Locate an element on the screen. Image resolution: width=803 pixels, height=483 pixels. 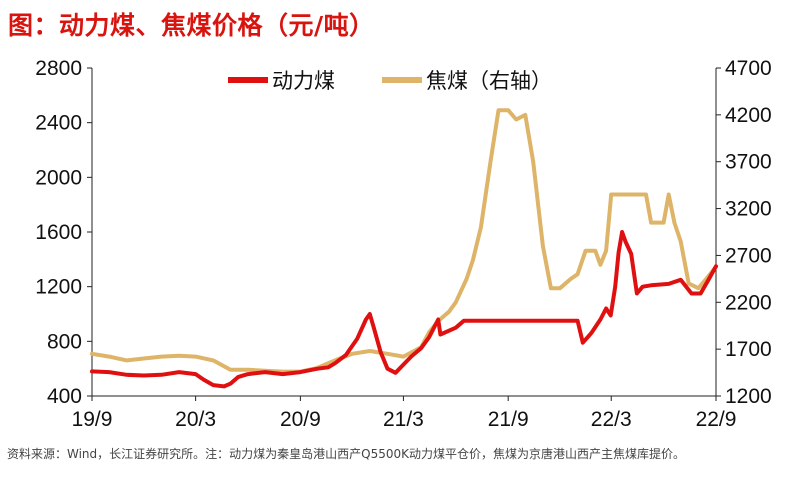
chart-legend: 动力煤 焦煤（右轴） is located at coordinates (390, 81).